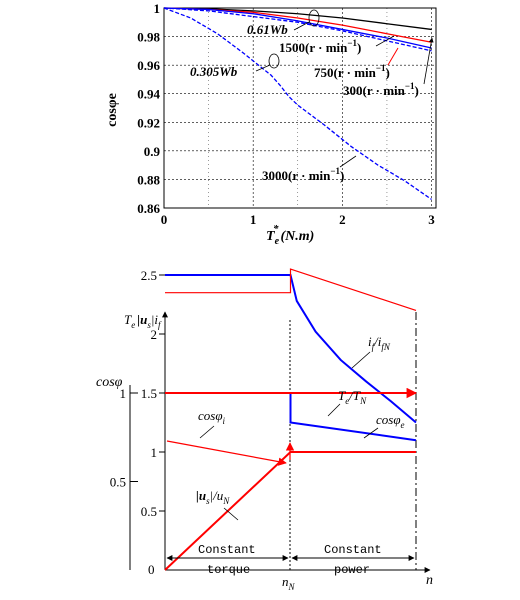 The width and height of the screenshot is (520, 600). I want to click on top-x-tick-label: 1, so click(253, 219).